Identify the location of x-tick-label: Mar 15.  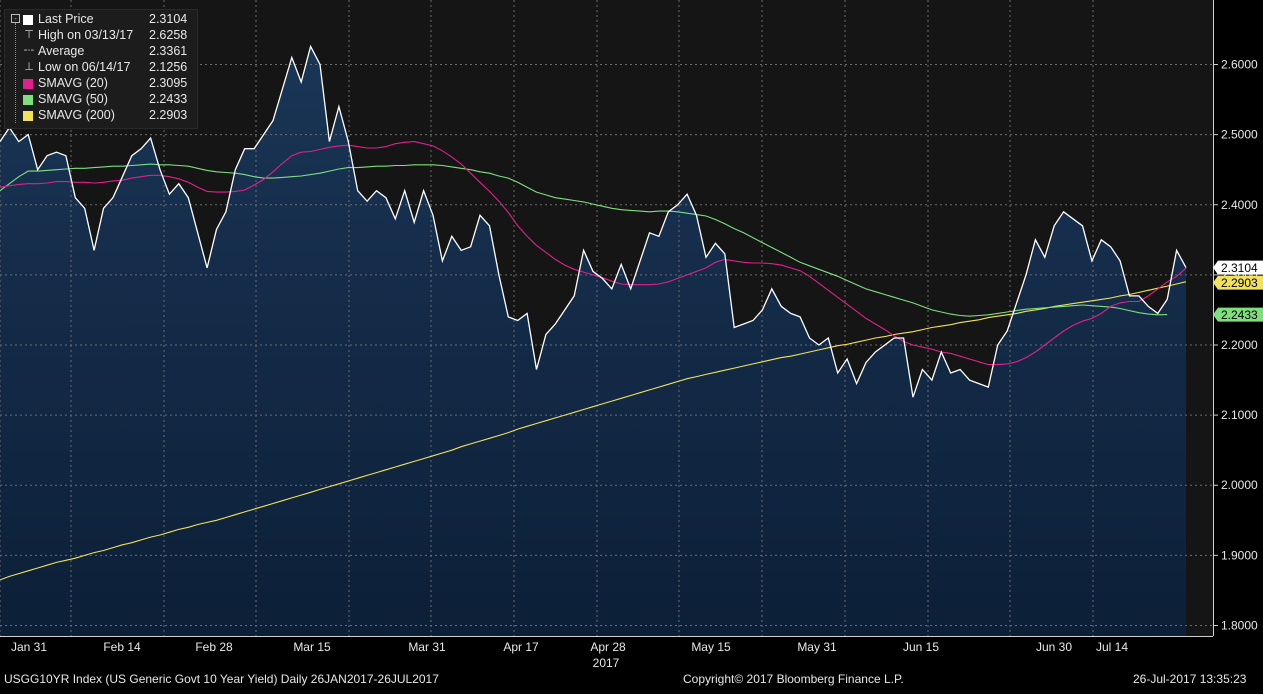
(312, 647).